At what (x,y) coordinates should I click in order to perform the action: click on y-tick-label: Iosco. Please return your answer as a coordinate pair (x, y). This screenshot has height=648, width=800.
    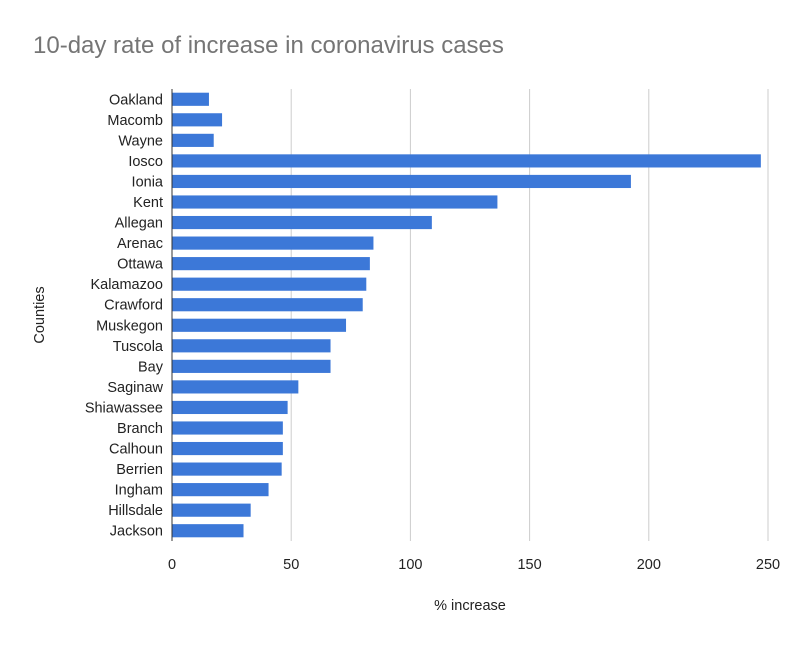
    Looking at the image, I should click on (145, 162).